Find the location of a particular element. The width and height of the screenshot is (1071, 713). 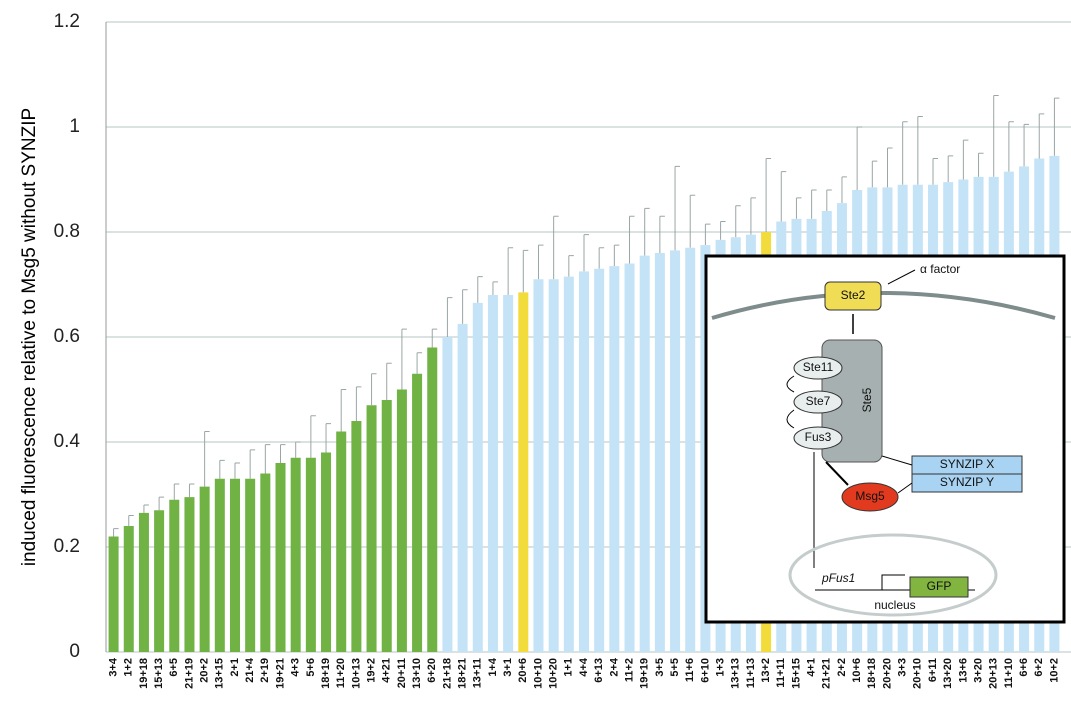

x-tick-label: 10+6 is located at coordinates (857, 670).